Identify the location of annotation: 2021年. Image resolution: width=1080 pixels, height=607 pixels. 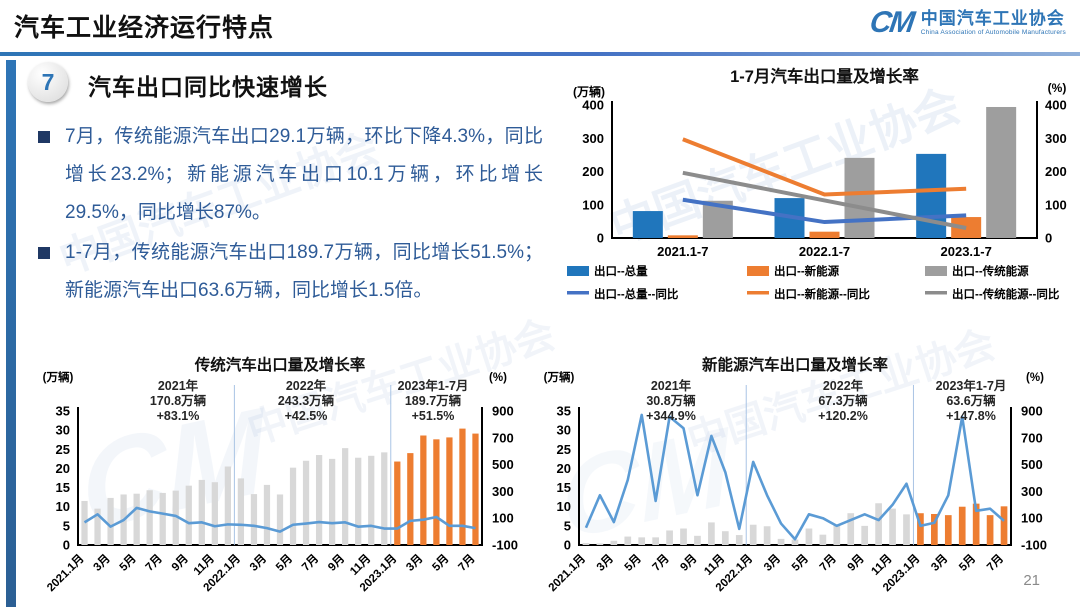
(178, 385).